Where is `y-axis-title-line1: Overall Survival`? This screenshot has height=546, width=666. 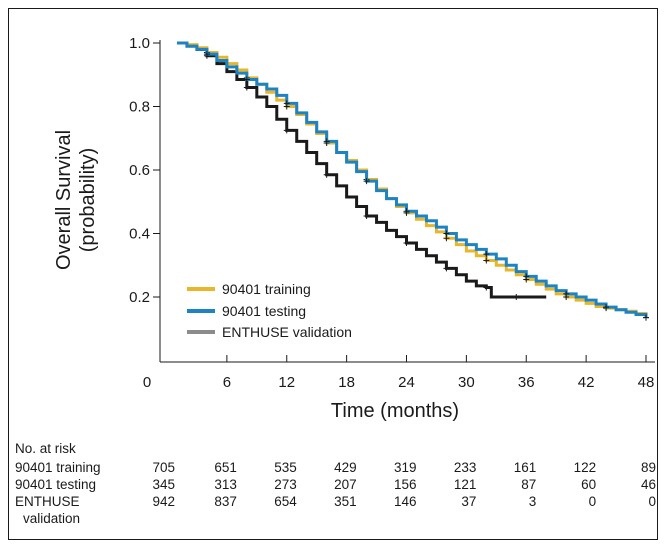 y-axis-title-line1: Overall Survival is located at coordinates (64, 200).